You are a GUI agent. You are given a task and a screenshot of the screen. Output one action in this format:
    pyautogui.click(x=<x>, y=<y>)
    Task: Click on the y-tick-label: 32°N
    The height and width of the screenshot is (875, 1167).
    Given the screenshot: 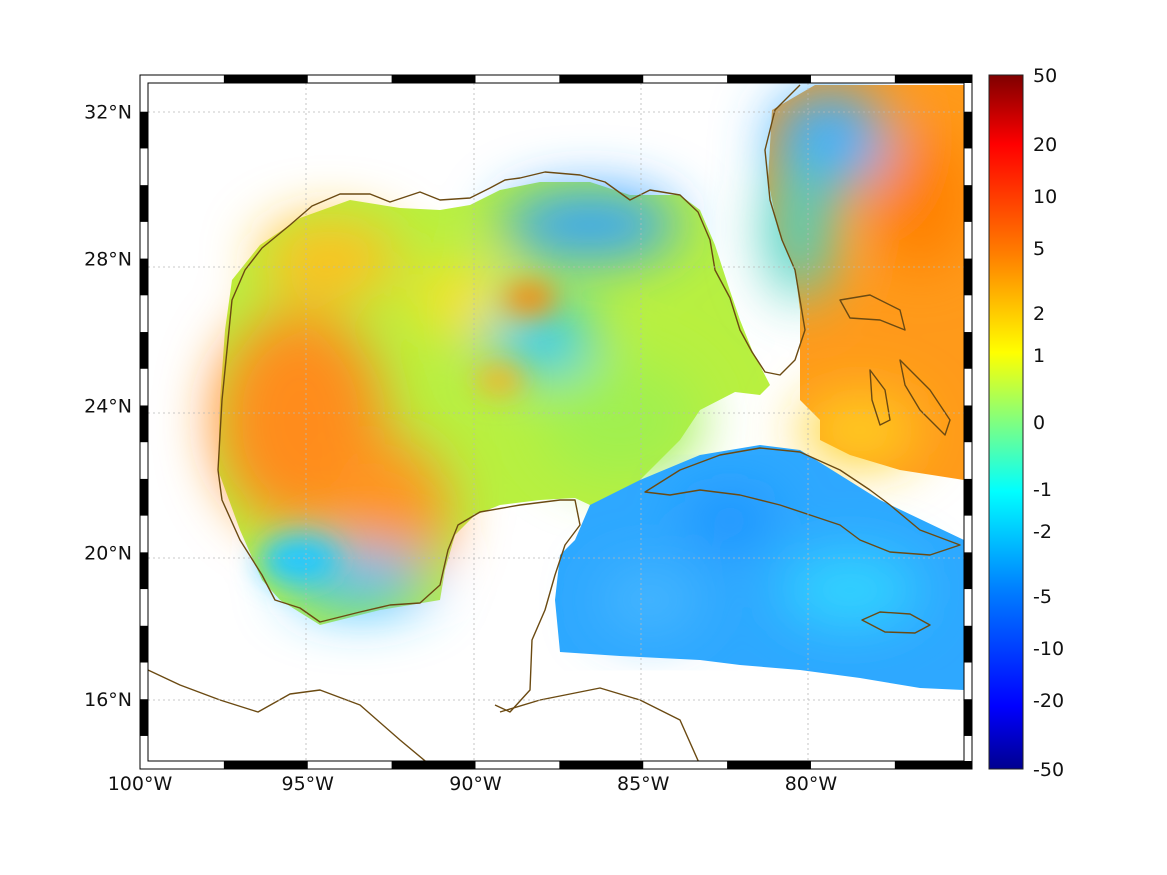 What is the action you would take?
    pyautogui.click(x=108, y=113)
    